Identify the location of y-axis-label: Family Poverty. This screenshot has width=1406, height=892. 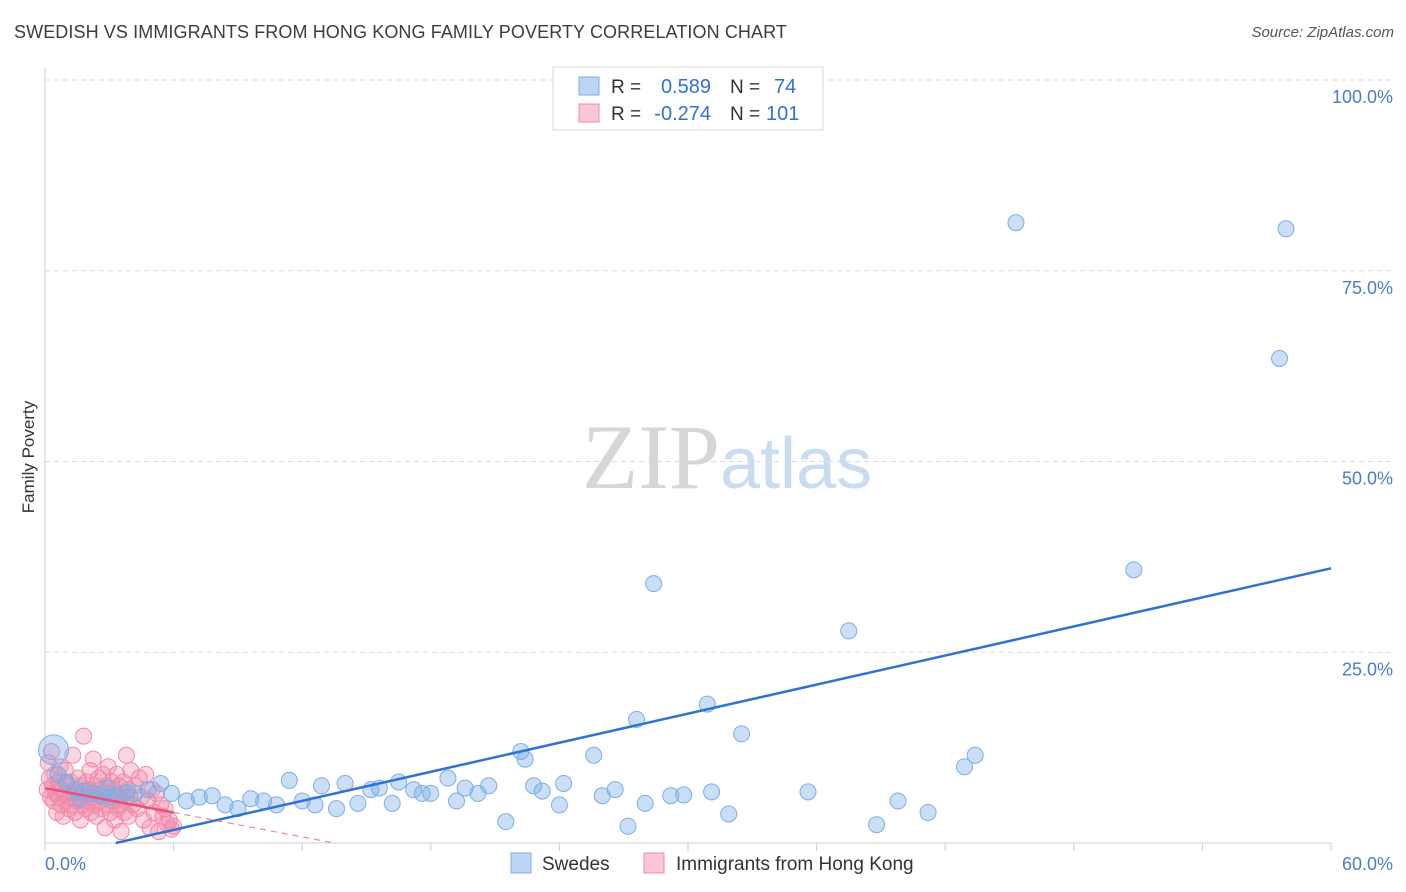
(28, 456).